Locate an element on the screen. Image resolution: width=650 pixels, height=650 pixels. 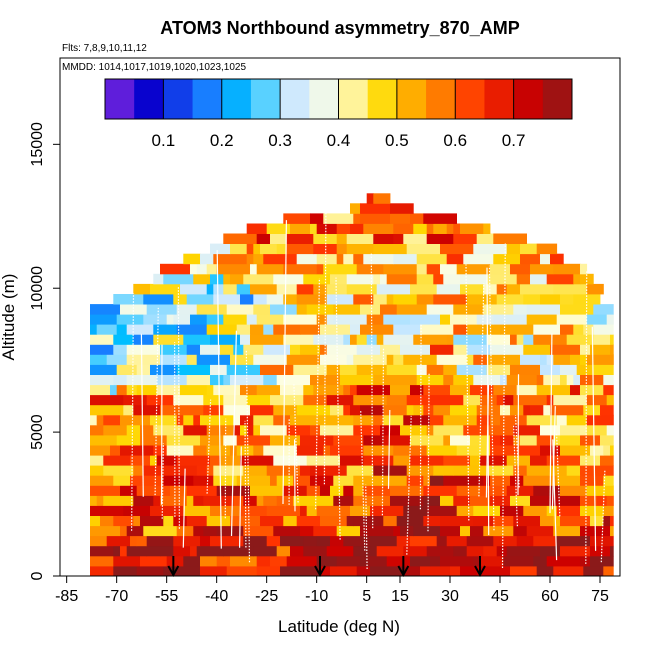
colorbar-tick-label: 0.4 is located at coordinates (339, 140).